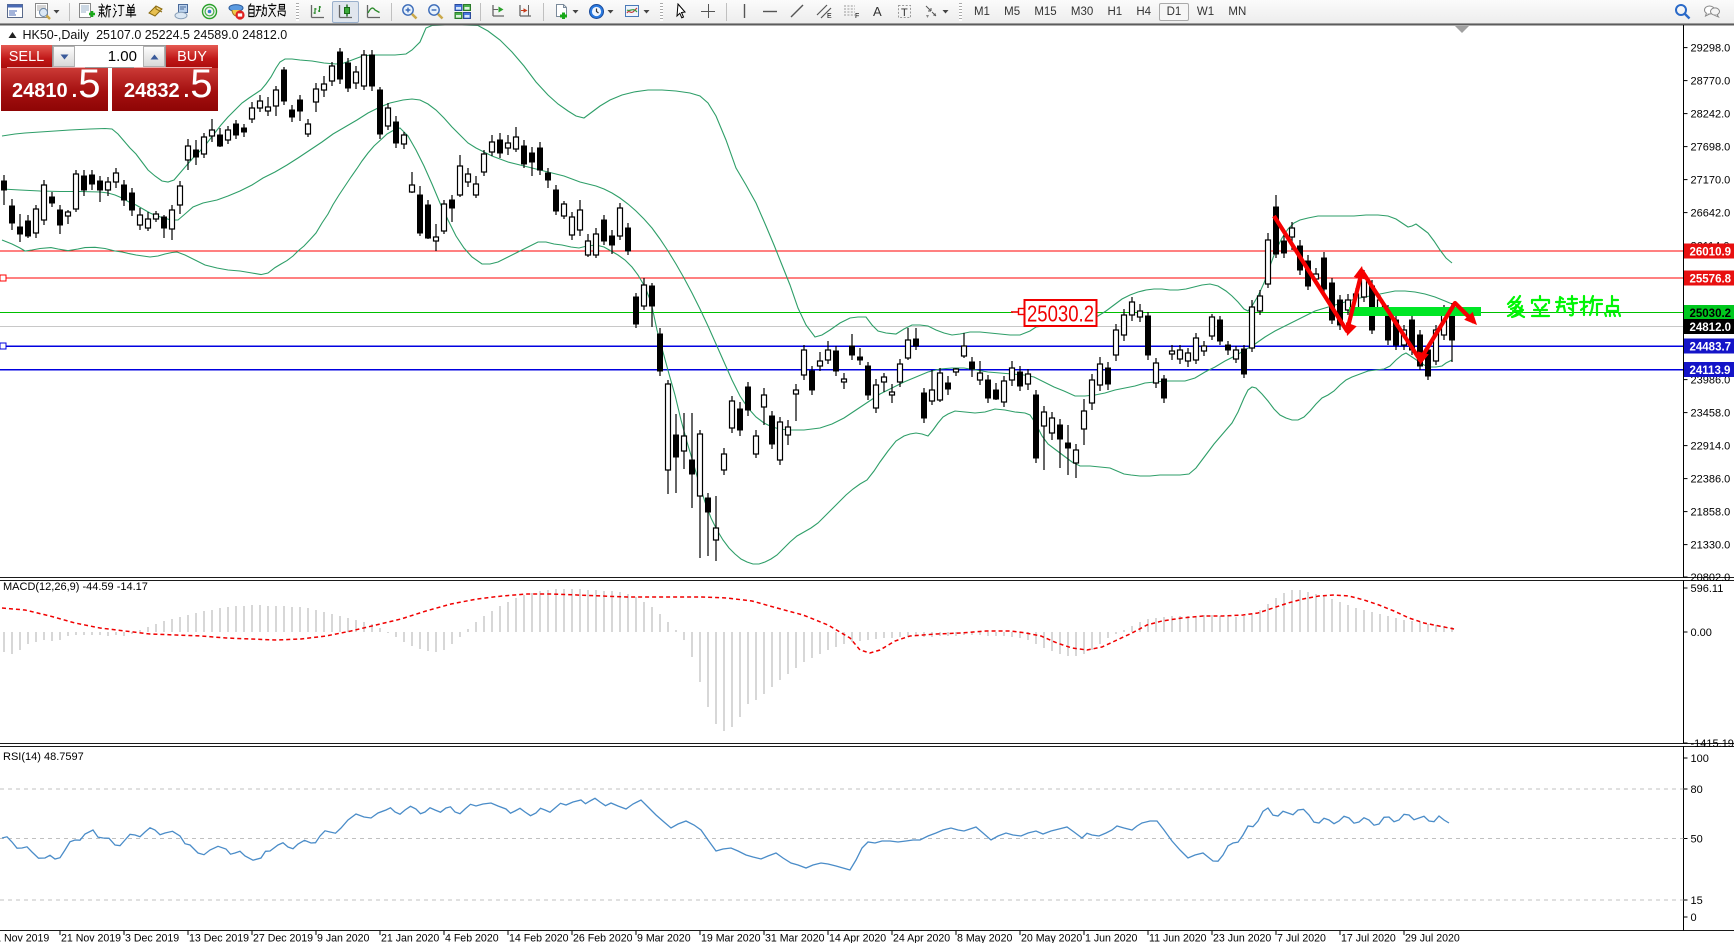  What do you see at coordinates (921, 938) in the screenshot?
I see `svg-text: 24 Apr 2020` at bounding box center [921, 938].